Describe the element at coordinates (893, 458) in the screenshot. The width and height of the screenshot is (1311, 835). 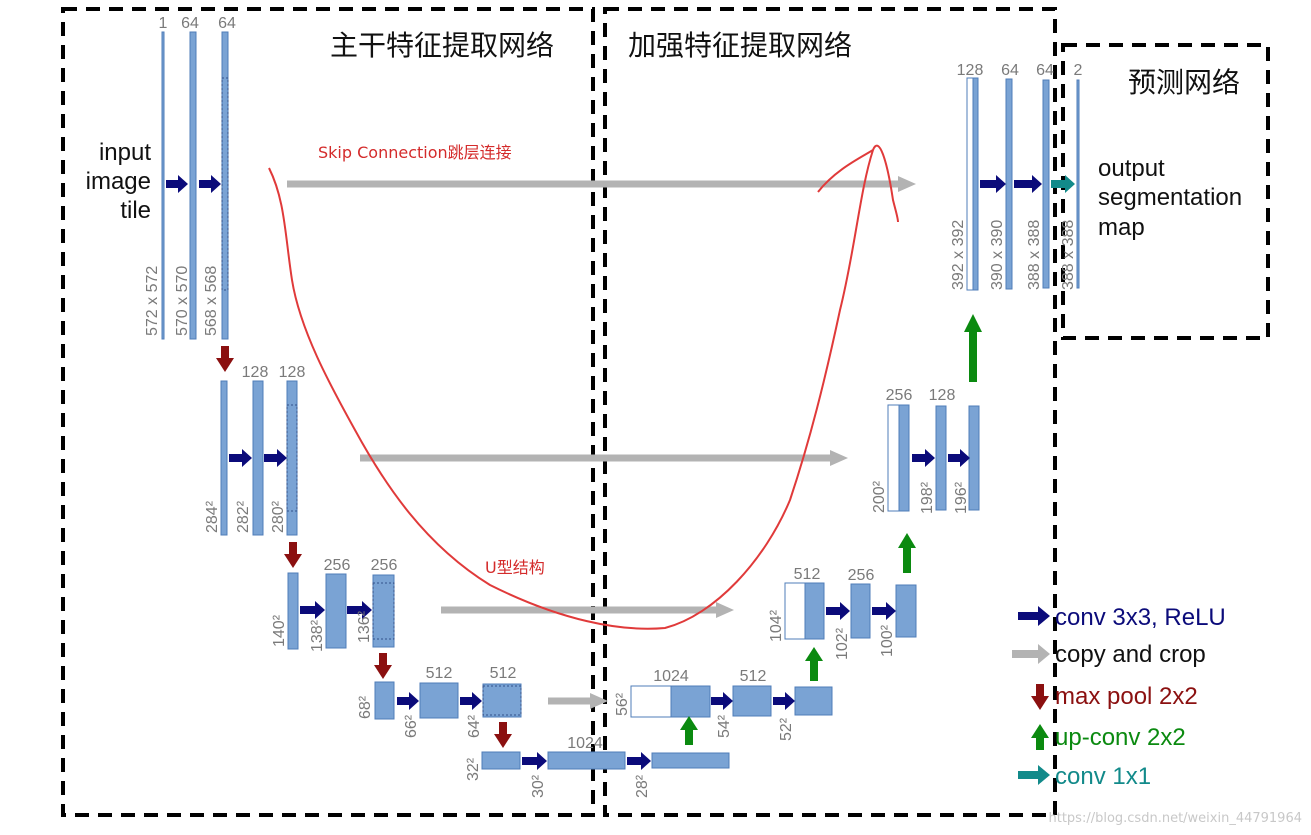
I see `feature-map-u2-copy` at that location.